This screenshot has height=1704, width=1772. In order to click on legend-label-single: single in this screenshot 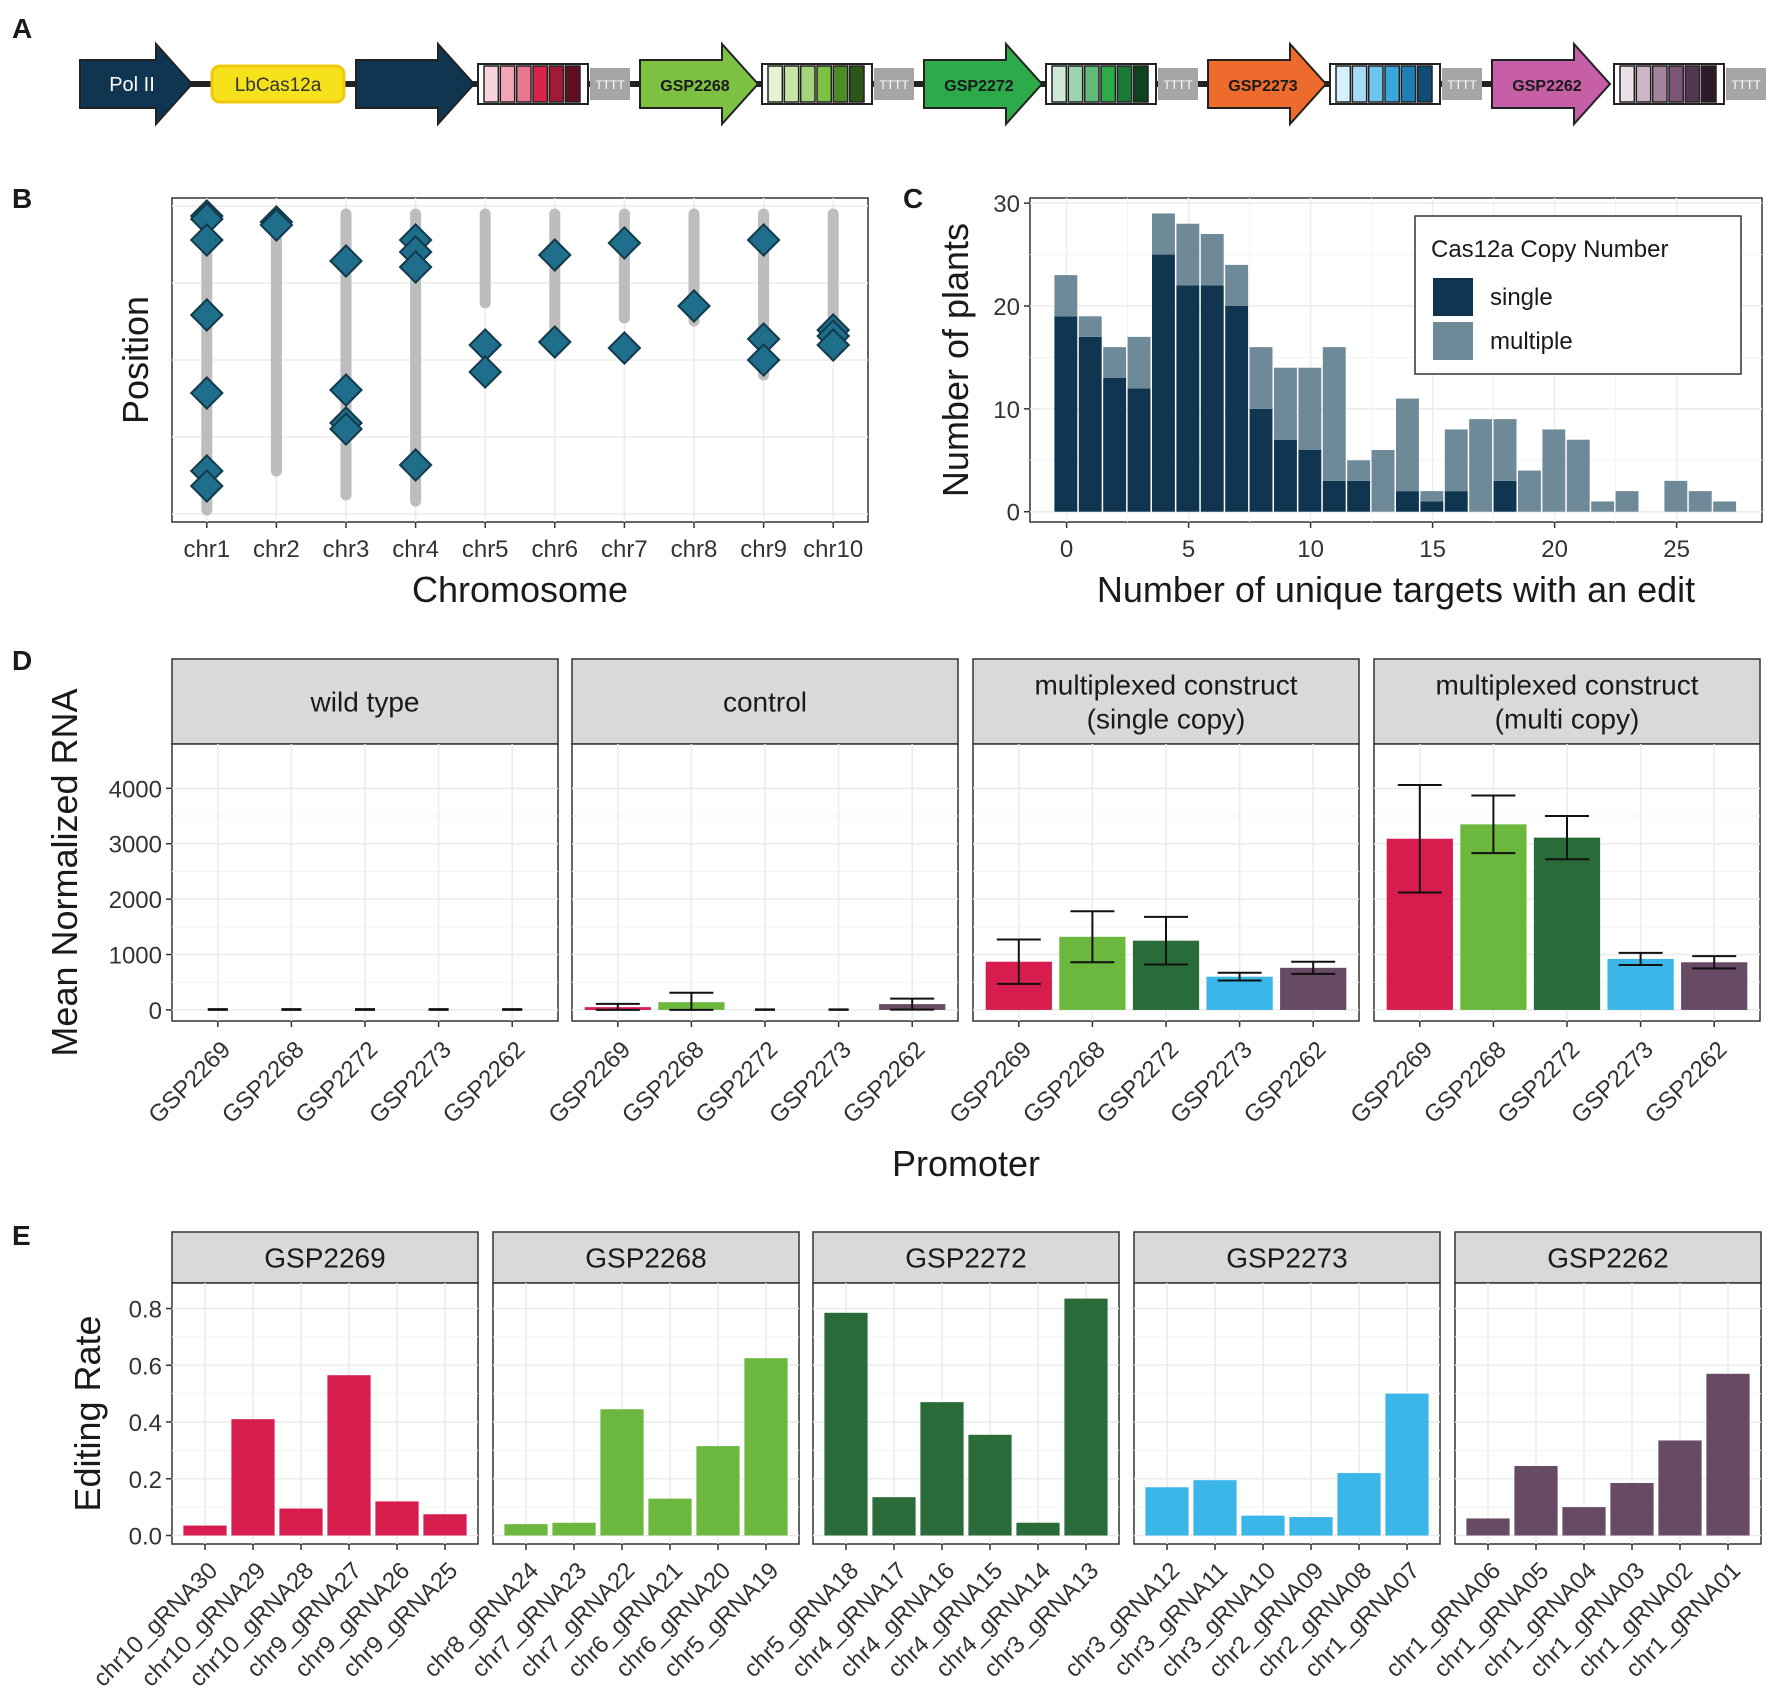, I will do `click(1521, 297)`.